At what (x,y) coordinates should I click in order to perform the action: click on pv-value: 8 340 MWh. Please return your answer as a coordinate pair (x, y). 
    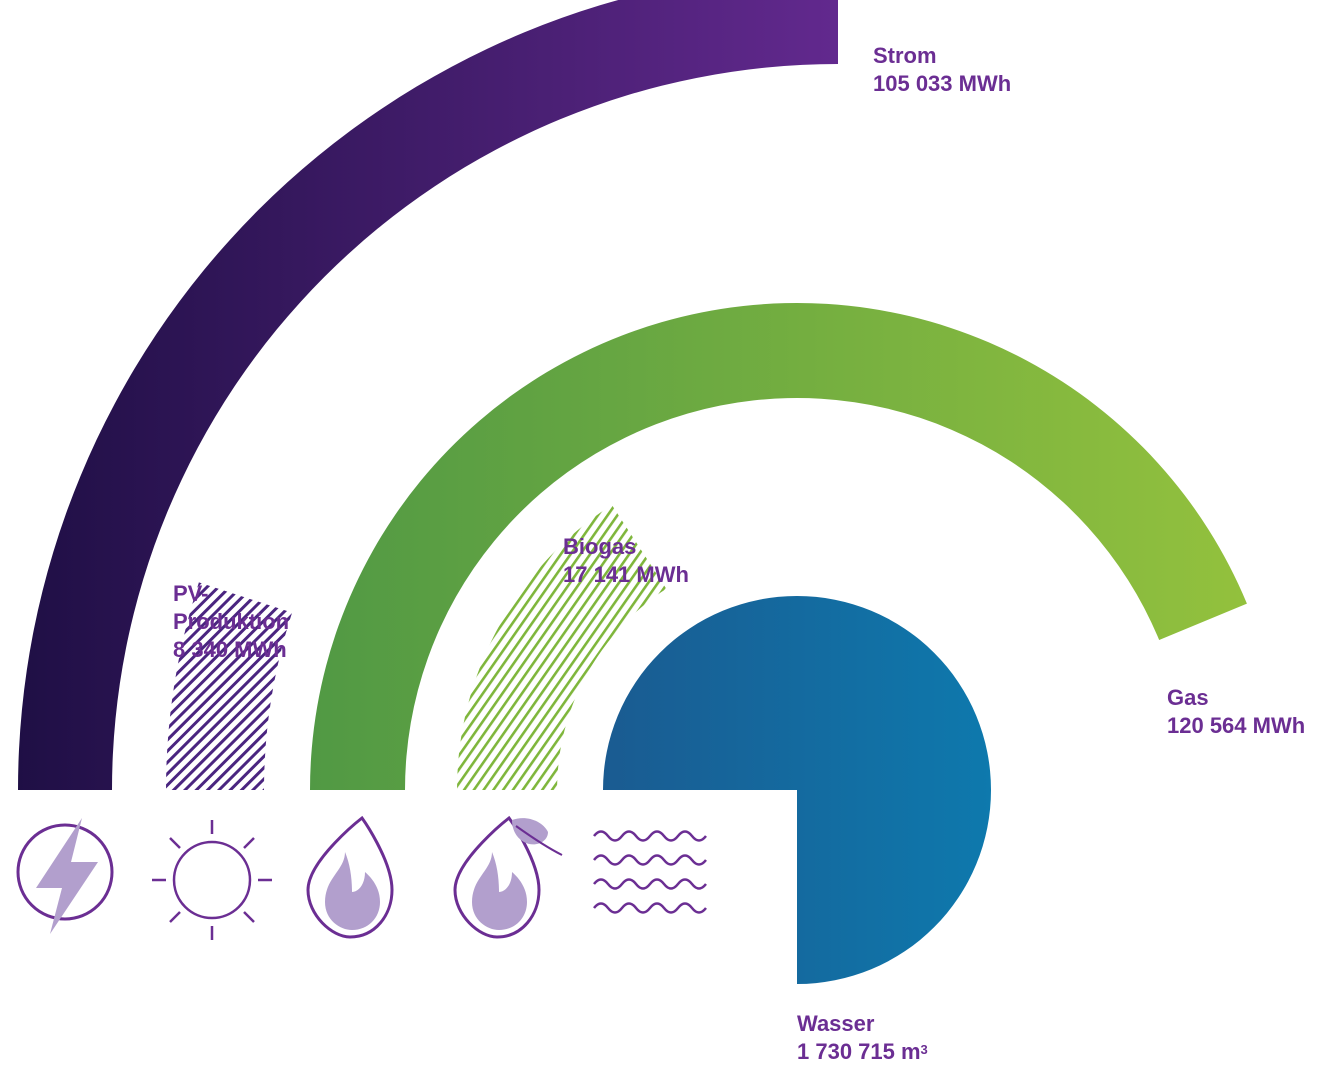
    Looking at the image, I should click on (230, 649).